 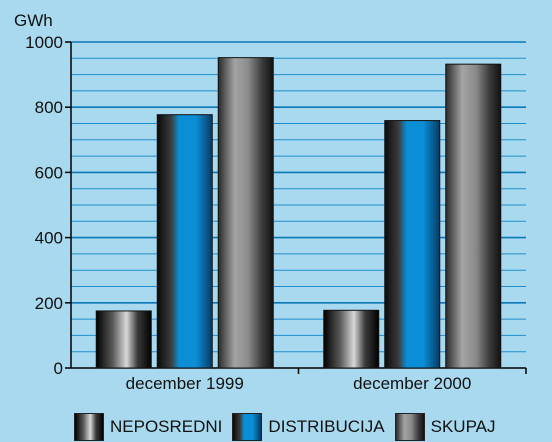 I want to click on legend: NEPOSREDNI DISTRIBUCIJA SKUPAJ, so click(x=289, y=427).